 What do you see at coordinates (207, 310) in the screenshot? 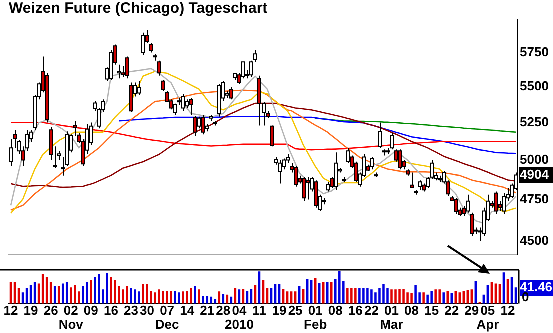
I see `x-tick-label: 21` at bounding box center [207, 310].